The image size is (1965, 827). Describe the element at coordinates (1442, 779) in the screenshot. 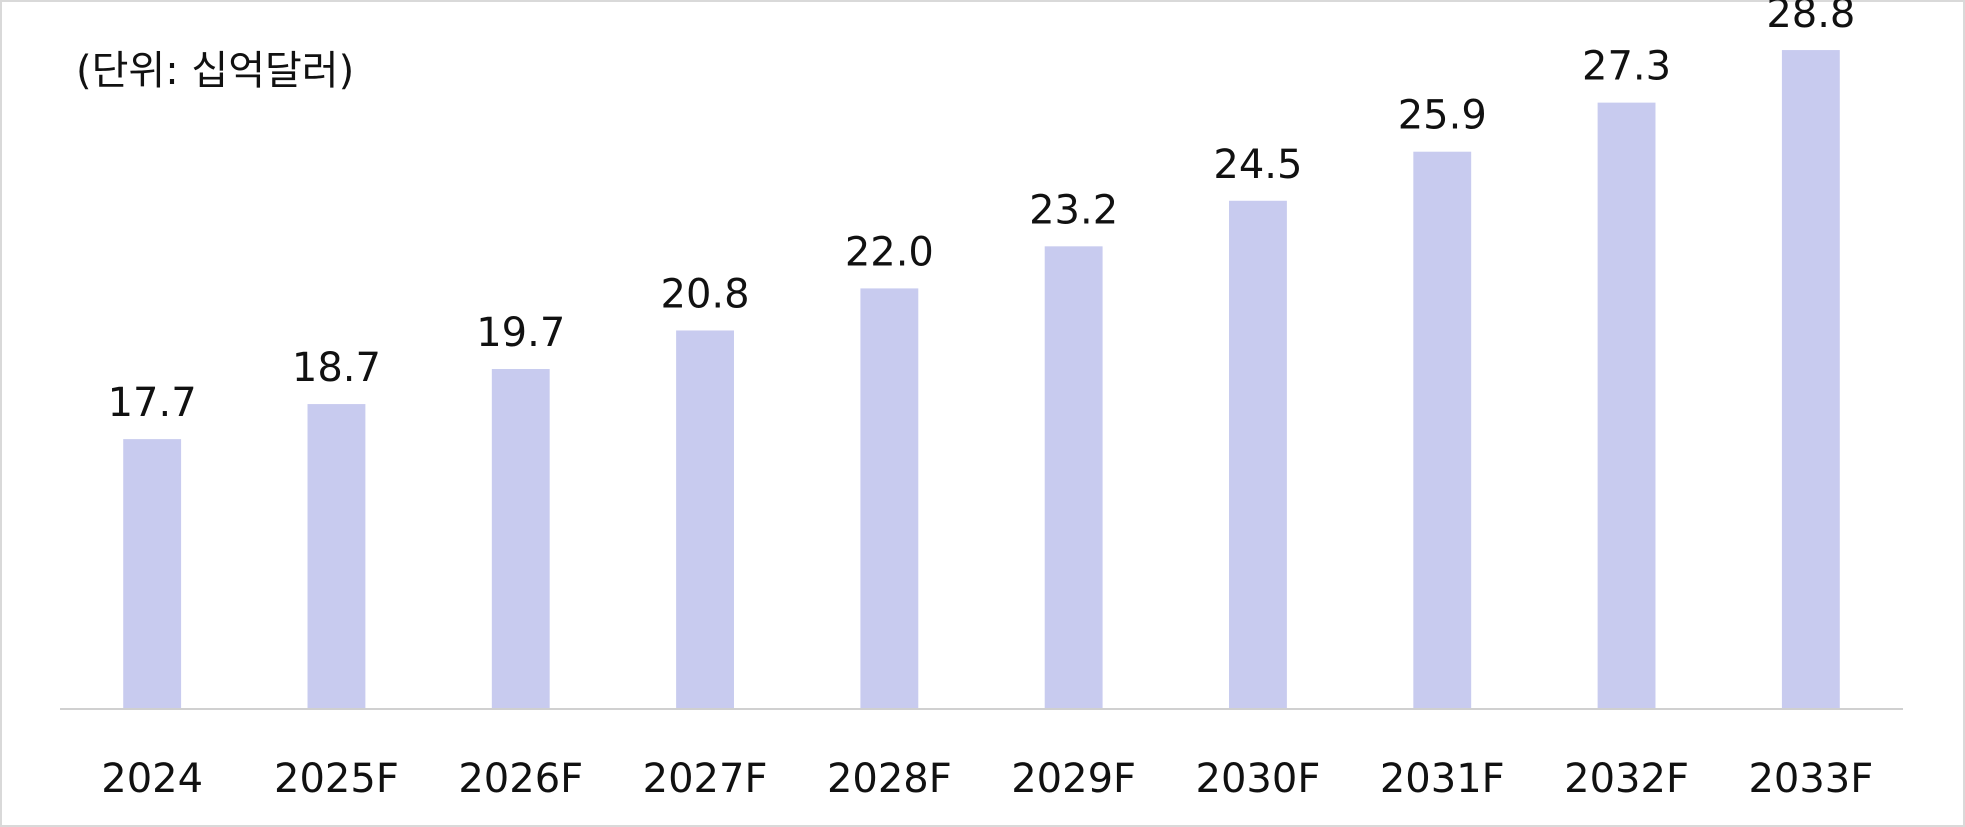

I see `x-tick-label: 2031F` at that location.